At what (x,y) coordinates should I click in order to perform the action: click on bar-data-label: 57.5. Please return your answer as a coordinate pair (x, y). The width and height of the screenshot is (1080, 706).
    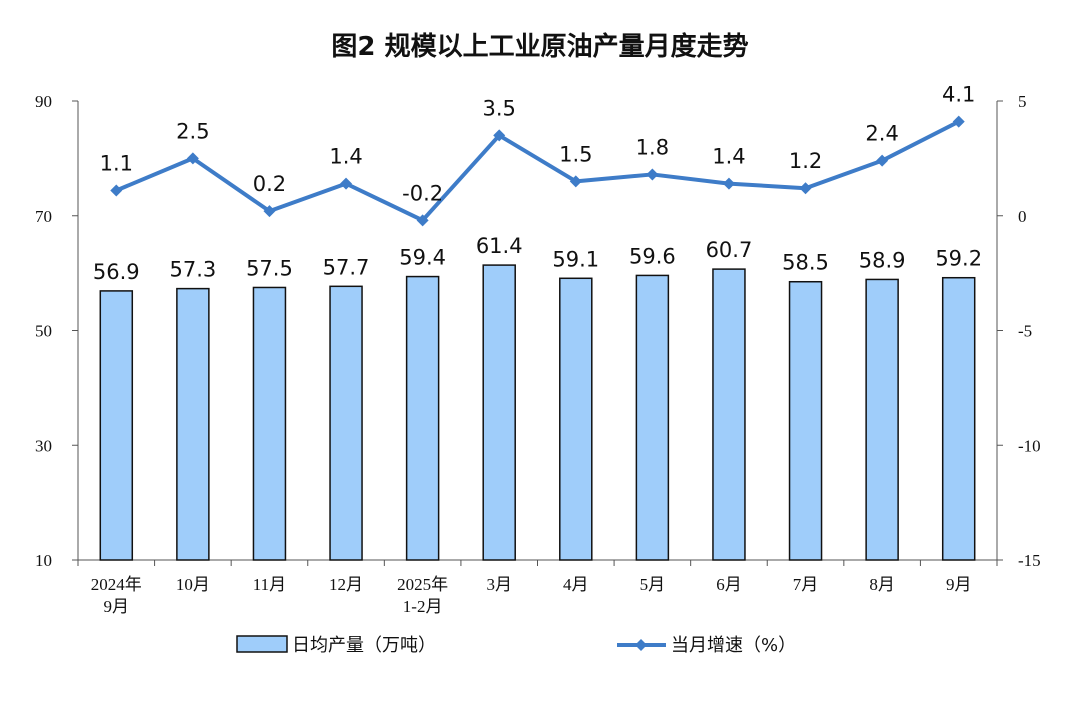
    Looking at the image, I should click on (269, 268).